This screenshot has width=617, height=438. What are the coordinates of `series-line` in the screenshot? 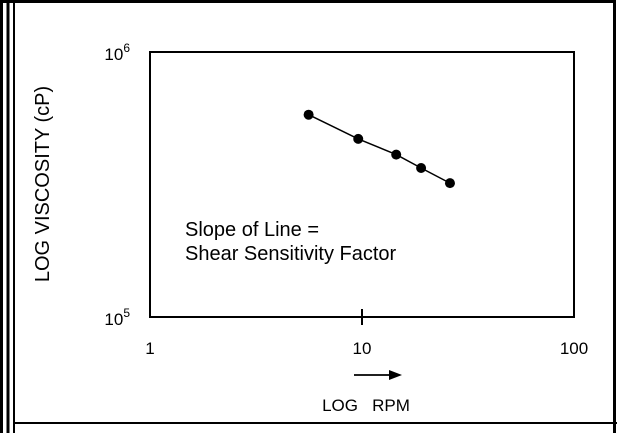 It's located at (379, 149).